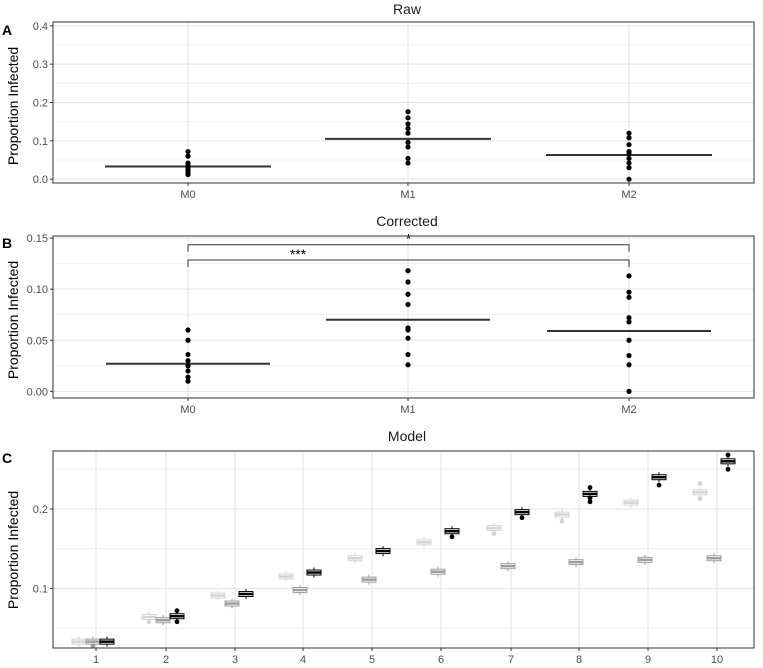  Describe the element at coordinates (7, 243) in the screenshot. I see `panel-label-b: B` at that location.